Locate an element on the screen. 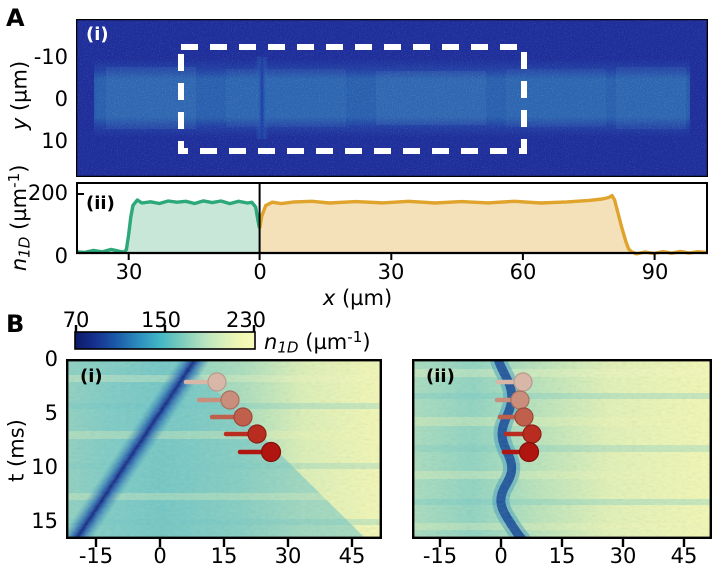  panel-a-density-profile-plot is located at coordinates (392, 224).